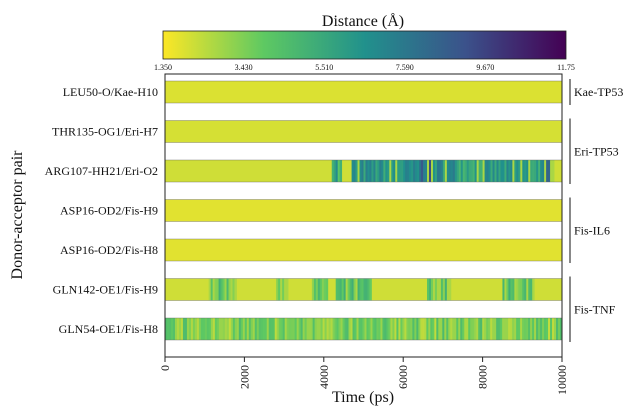  Describe the element at coordinates (363, 210) in the screenshot. I see `heatmap-row-baseline` at that location.